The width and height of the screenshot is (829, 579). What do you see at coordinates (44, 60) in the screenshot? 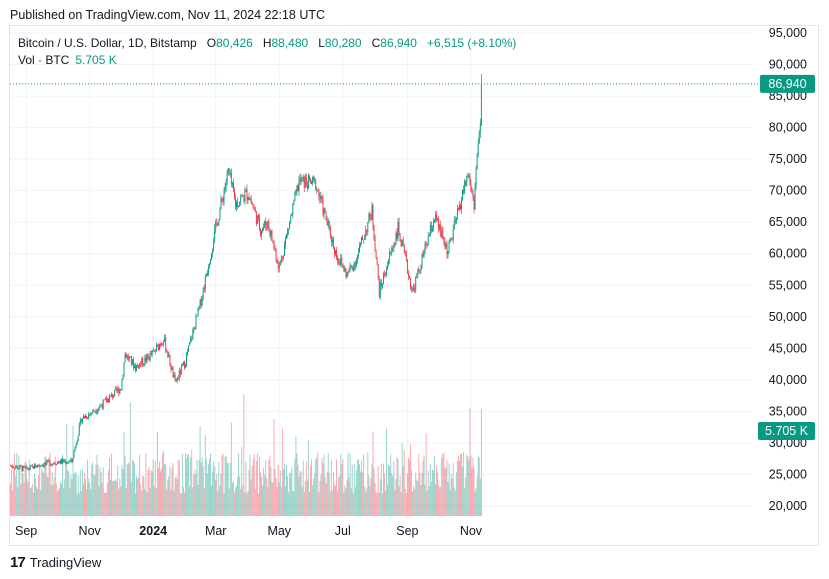
I see `volume-label: Vol · BTC` at bounding box center [44, 60].